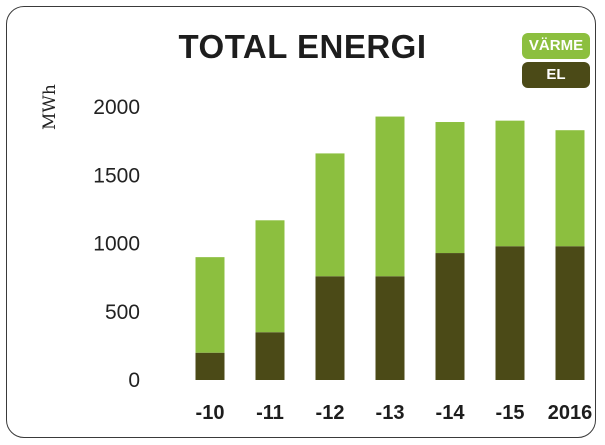 The image size is (605, 445). What do you see at coordinates (116, 175) in the screenshot?
I see `y-tick-label: 1500` at bounding box center [116, 175].